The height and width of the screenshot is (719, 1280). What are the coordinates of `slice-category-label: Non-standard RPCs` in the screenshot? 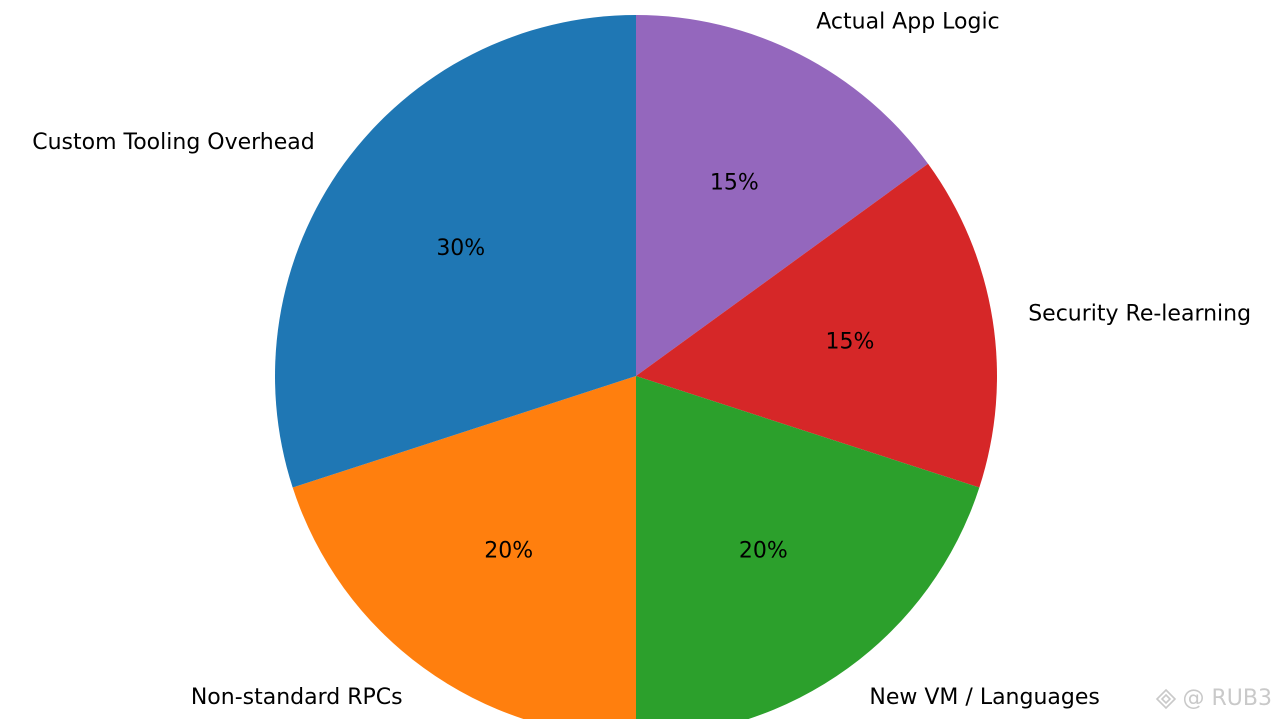 It's located at (297, 697).